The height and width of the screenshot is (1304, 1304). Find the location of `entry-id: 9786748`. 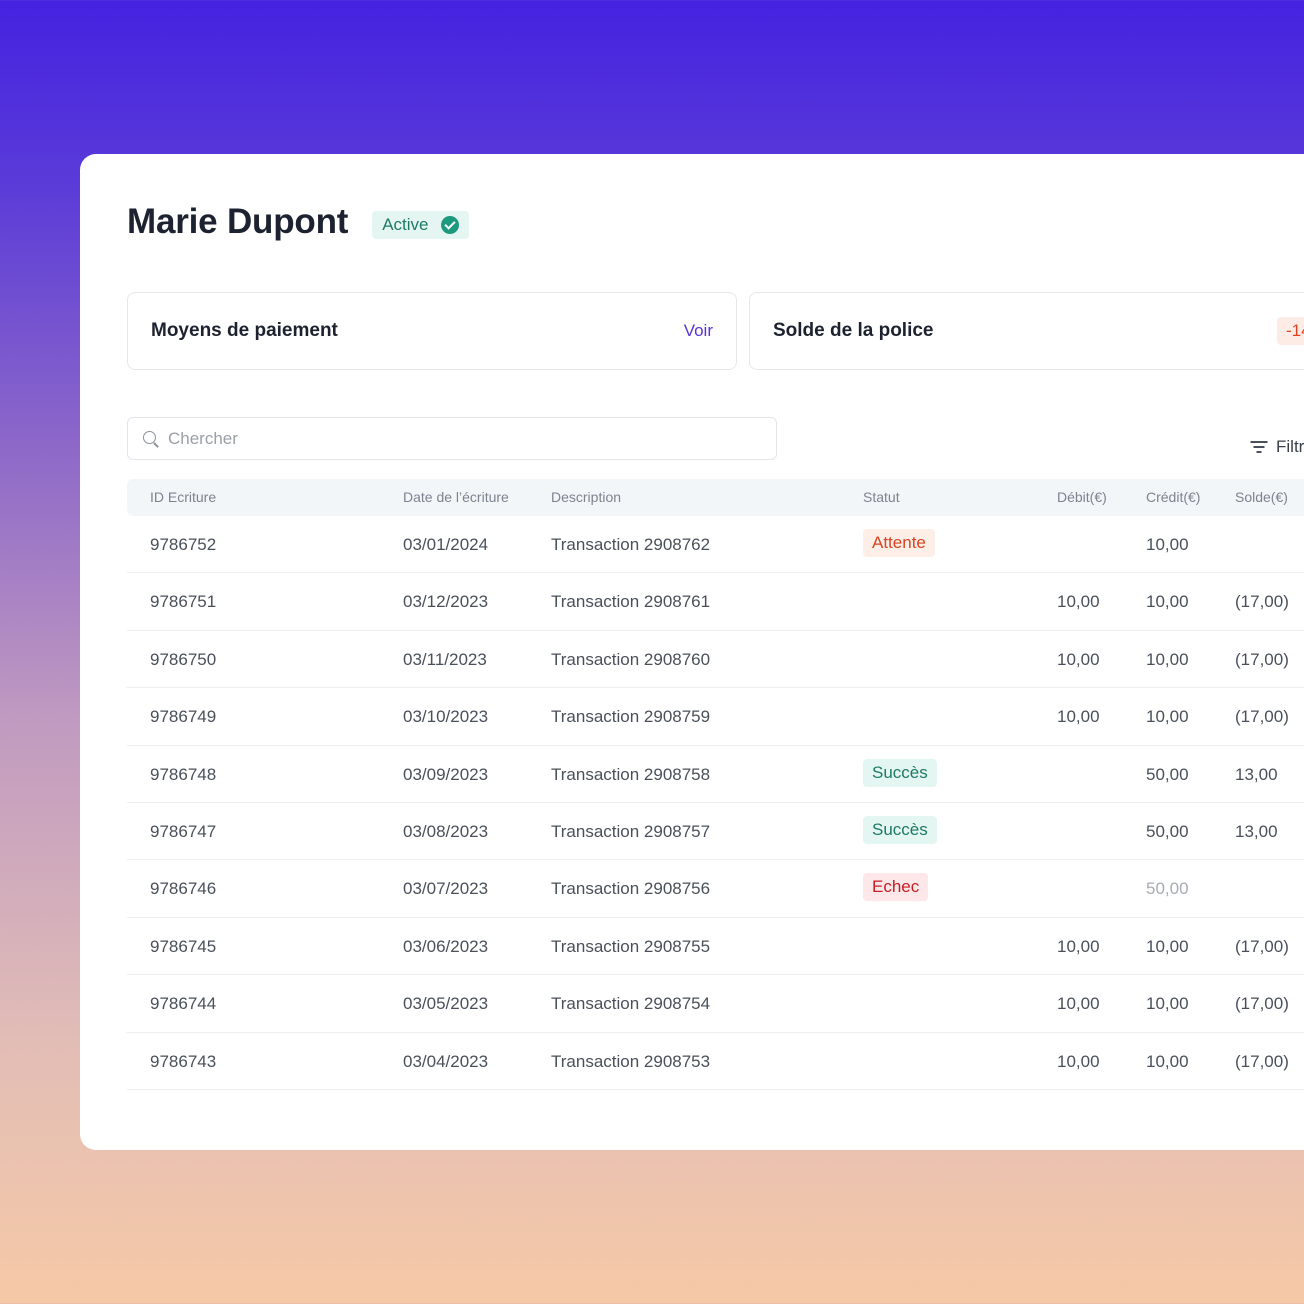

entry-id: 9786748 is located at coordinates (183, 774).